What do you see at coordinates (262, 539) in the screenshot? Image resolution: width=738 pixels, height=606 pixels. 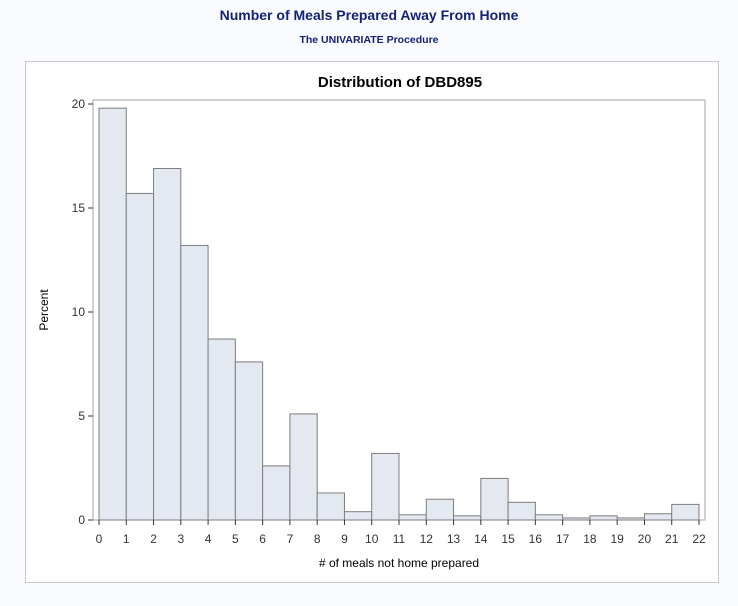 I see `x-tick-label: 6` at bounding box center [262, 539].